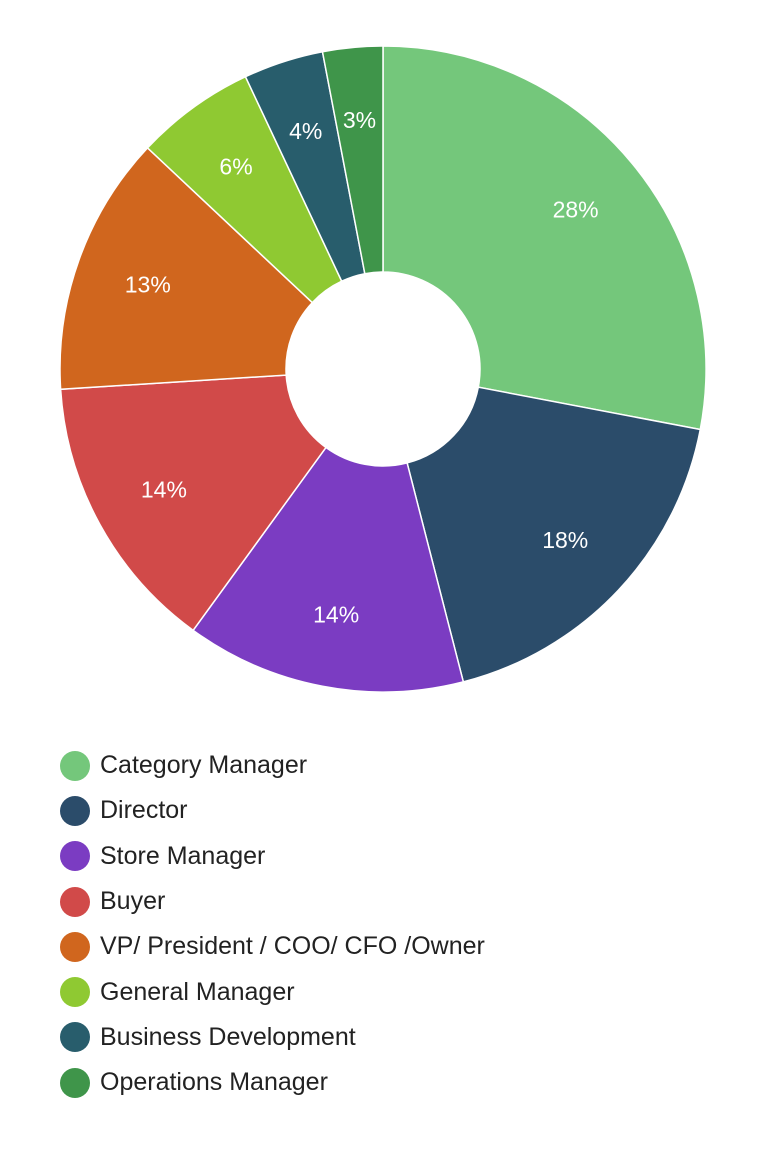  I want to click on slice-director, so click(554, 534).